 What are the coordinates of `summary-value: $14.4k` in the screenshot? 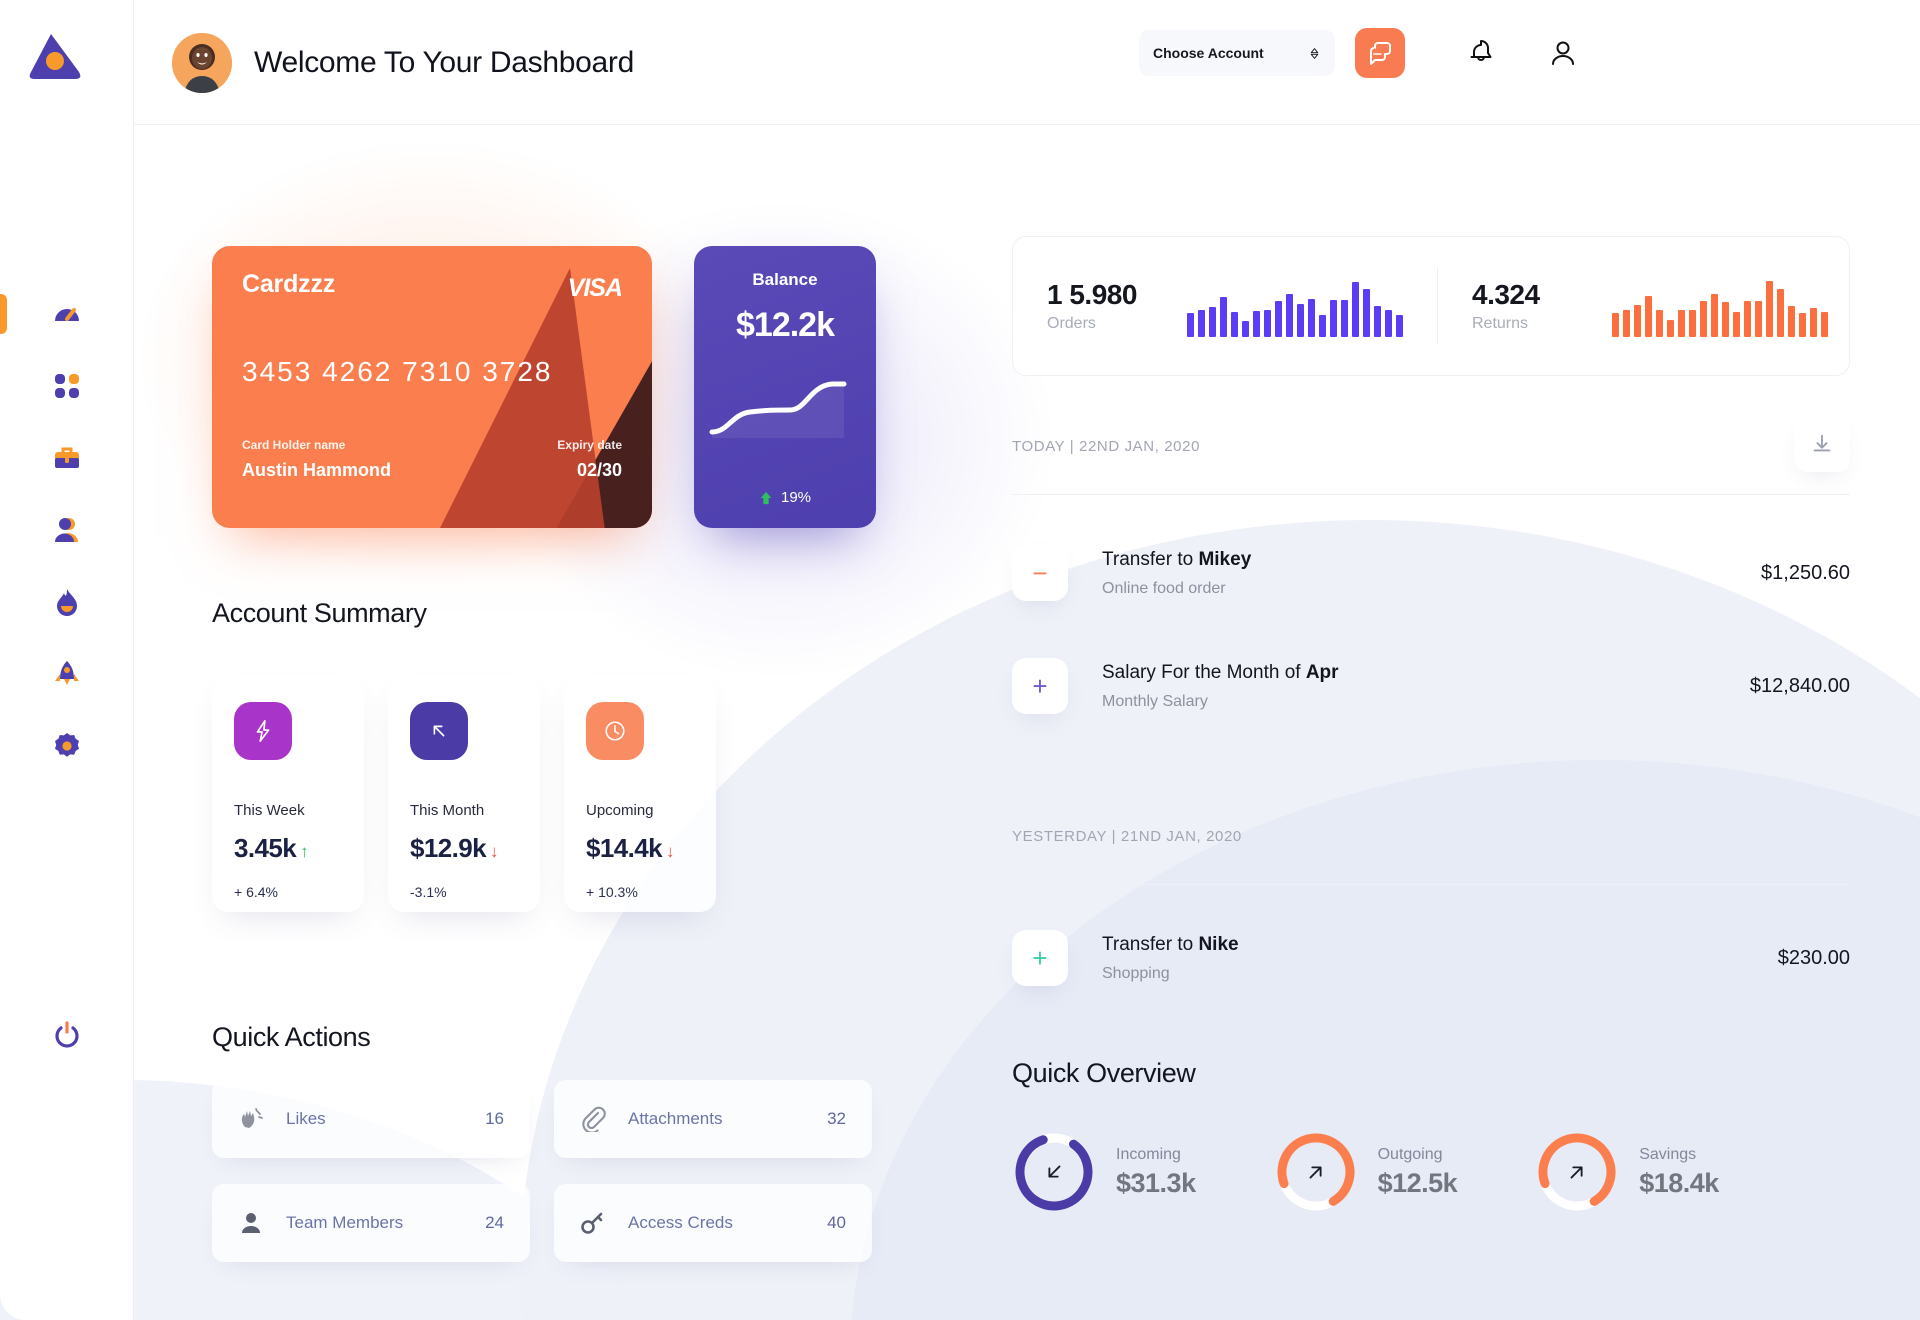 It's located at (624, 848).